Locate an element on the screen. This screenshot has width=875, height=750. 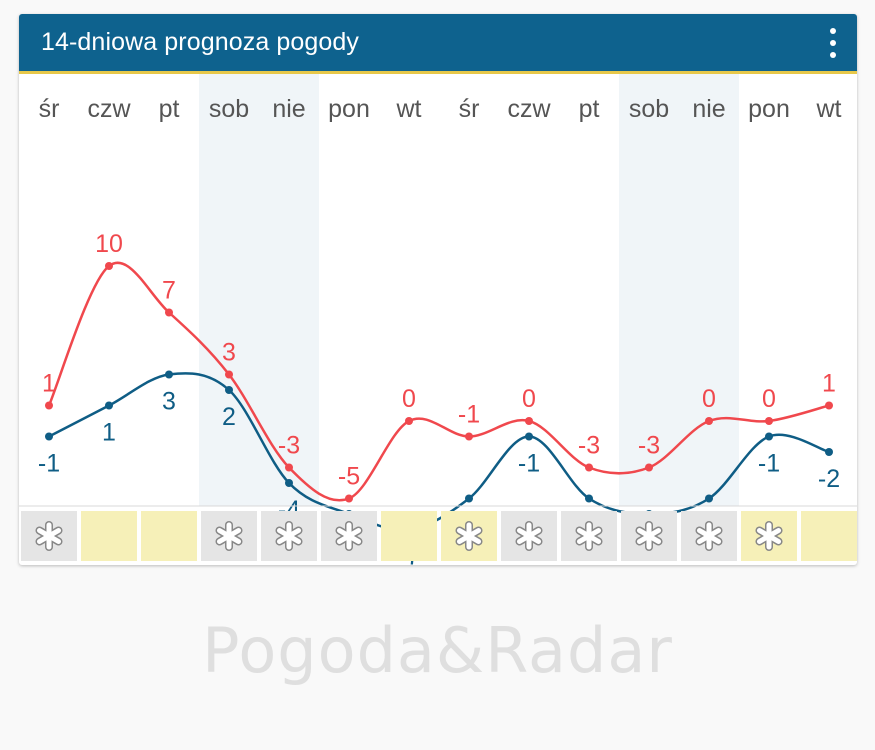
card-header: 14-dniowa prognoza pogody is located at coordinates (438, 44).